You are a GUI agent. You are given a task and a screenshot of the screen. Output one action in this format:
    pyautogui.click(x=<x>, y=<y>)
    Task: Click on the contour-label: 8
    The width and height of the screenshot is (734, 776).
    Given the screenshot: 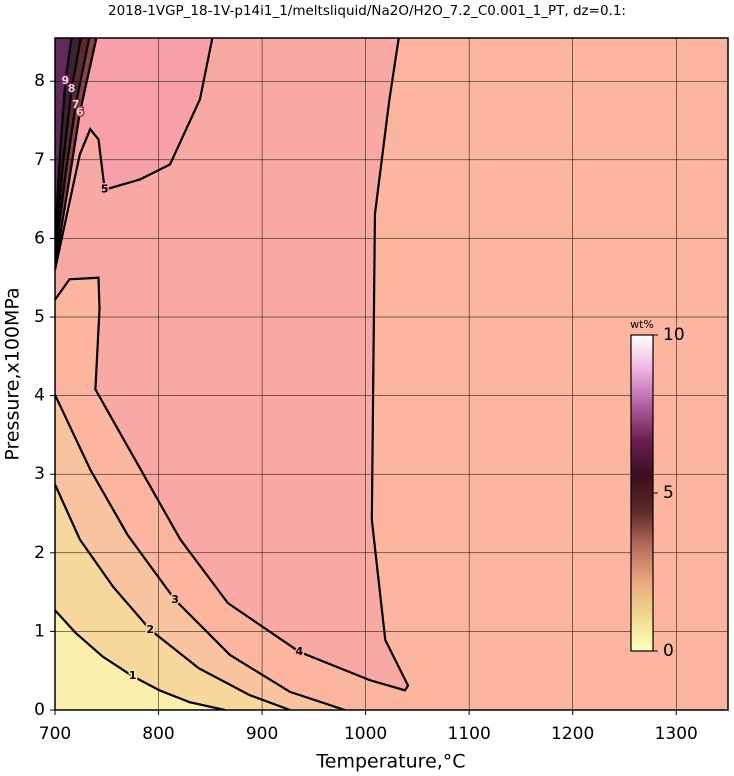 What is the action you would take?
    pyautogui.click(x=72, y=88)
    